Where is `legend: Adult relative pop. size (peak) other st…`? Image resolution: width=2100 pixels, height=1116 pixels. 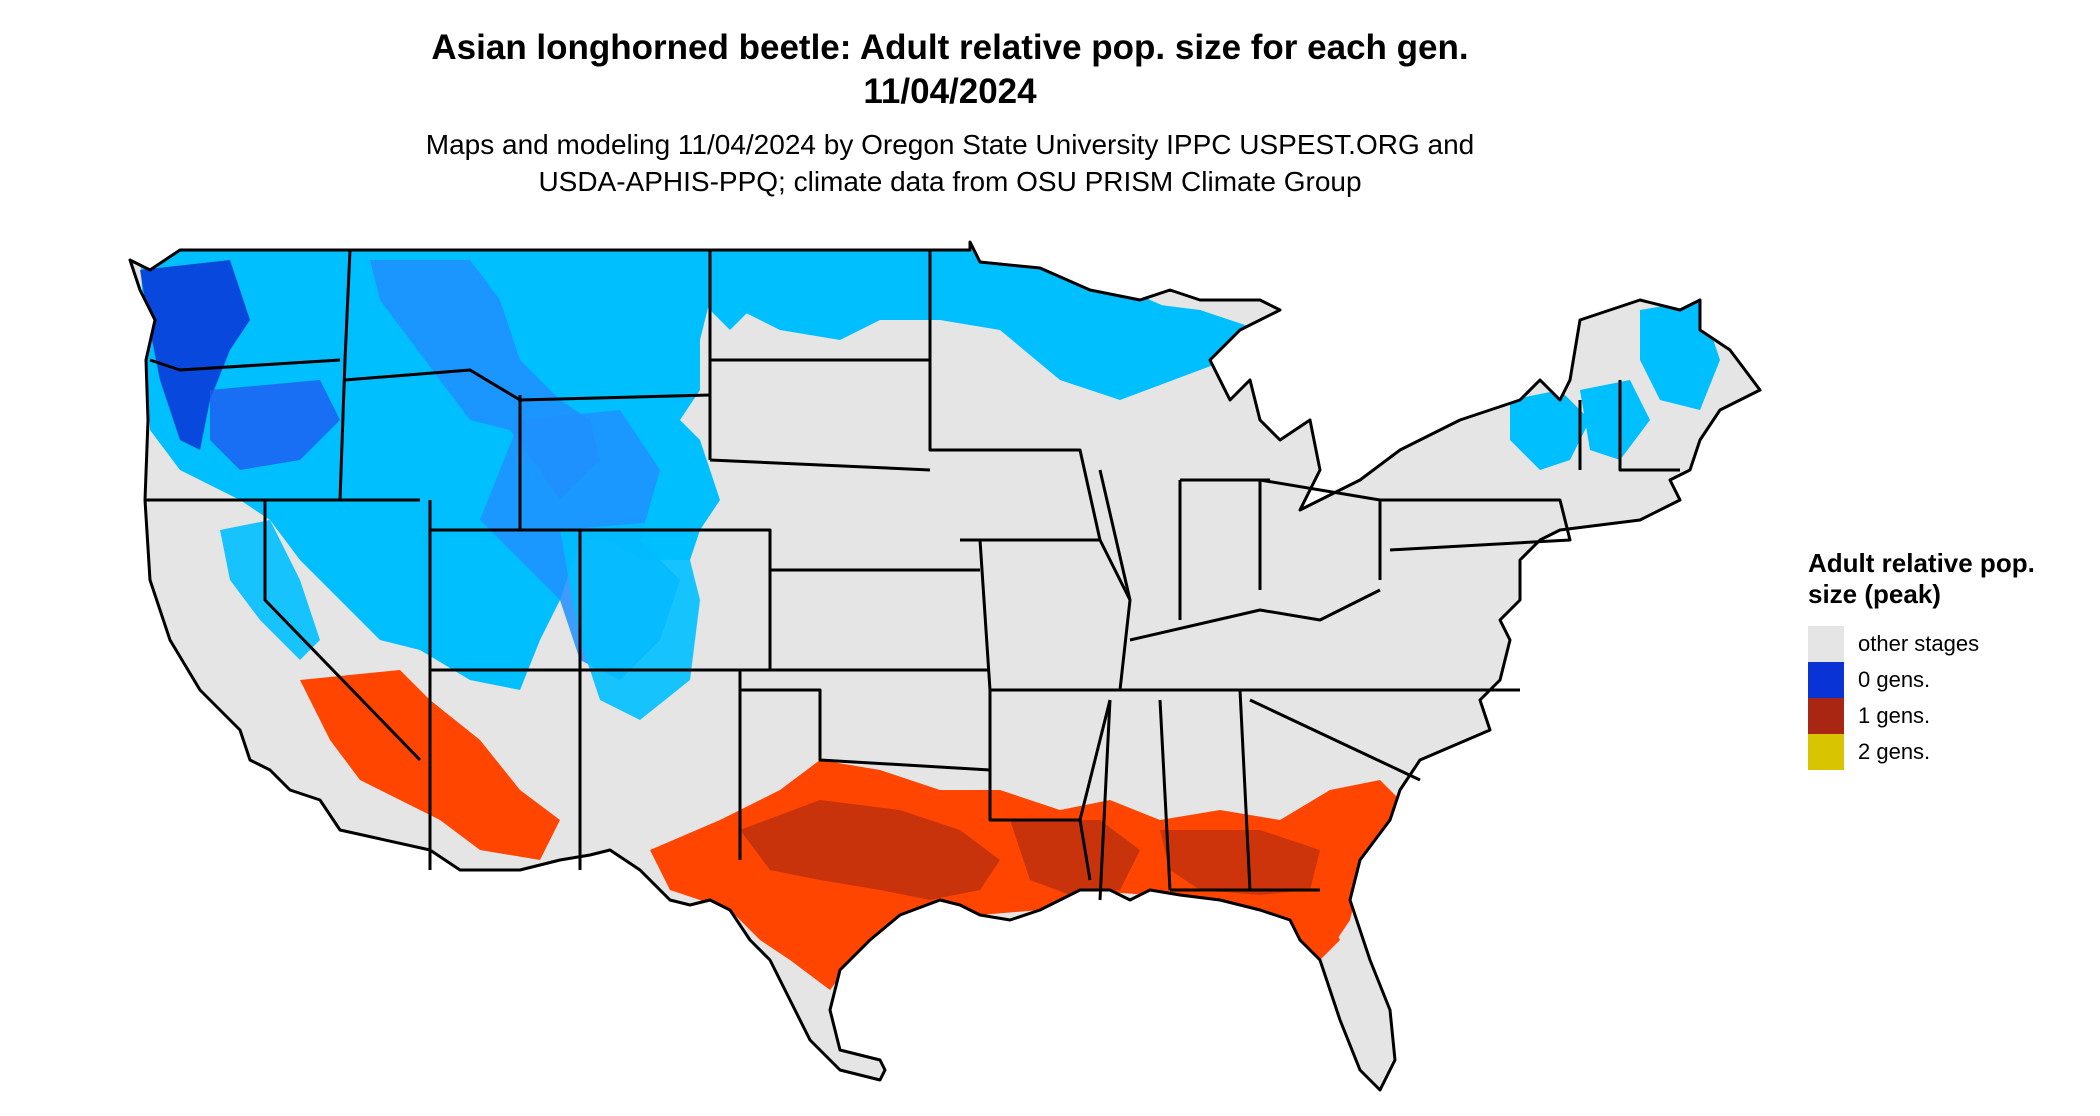
legend: Adult relative pop. size (peak) other st… is located at coordinates (1923, 659).